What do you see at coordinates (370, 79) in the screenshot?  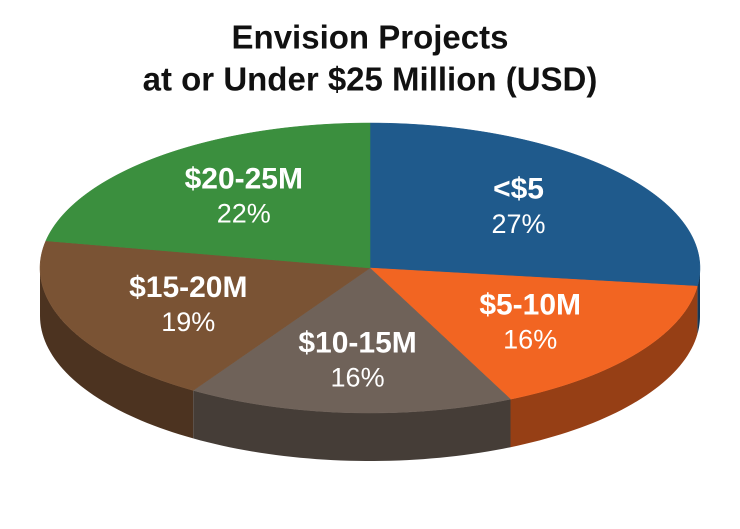 I see `chart-title: at or Under $25 Million (USD)` at bounding box center [370, 79].